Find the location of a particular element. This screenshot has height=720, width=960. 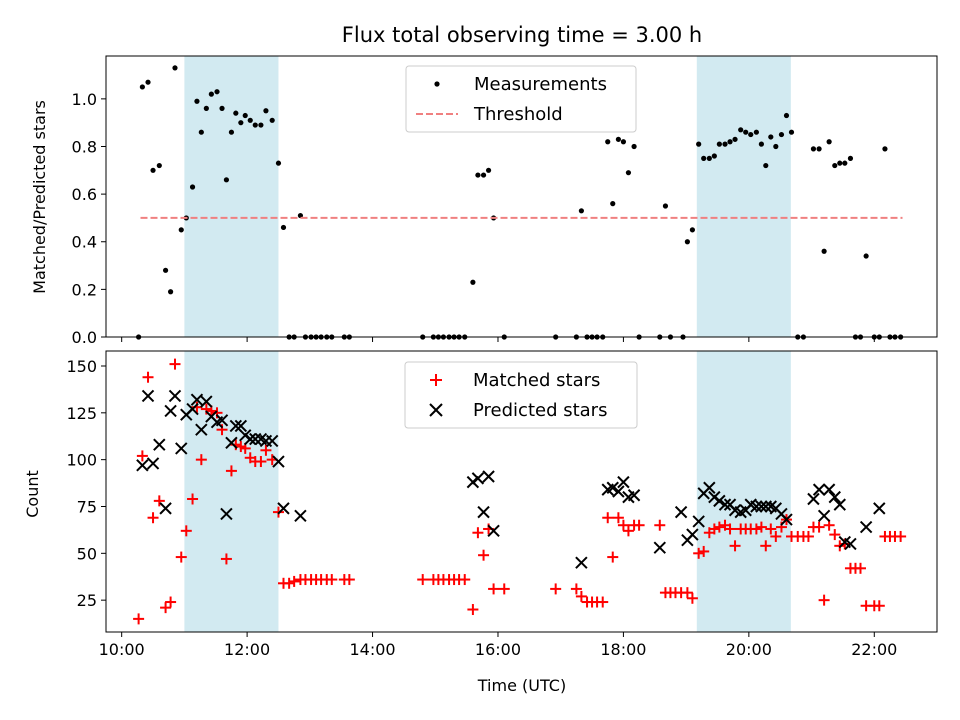

bottom-x-tick-label: 22:00 is located at coordinates (874, 649).